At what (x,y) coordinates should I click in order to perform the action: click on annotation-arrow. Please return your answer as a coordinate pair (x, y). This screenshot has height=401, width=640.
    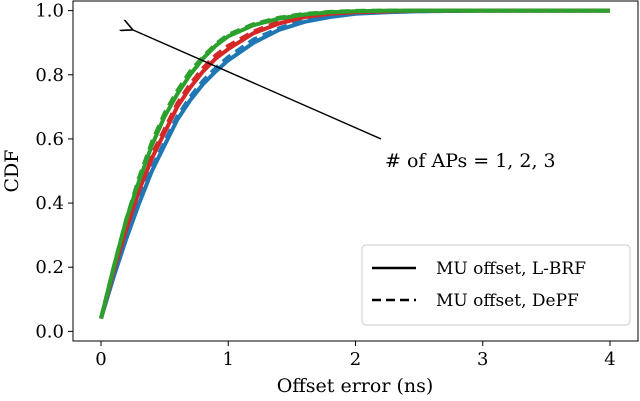
    Looking at the image, I should click on (257, 85).